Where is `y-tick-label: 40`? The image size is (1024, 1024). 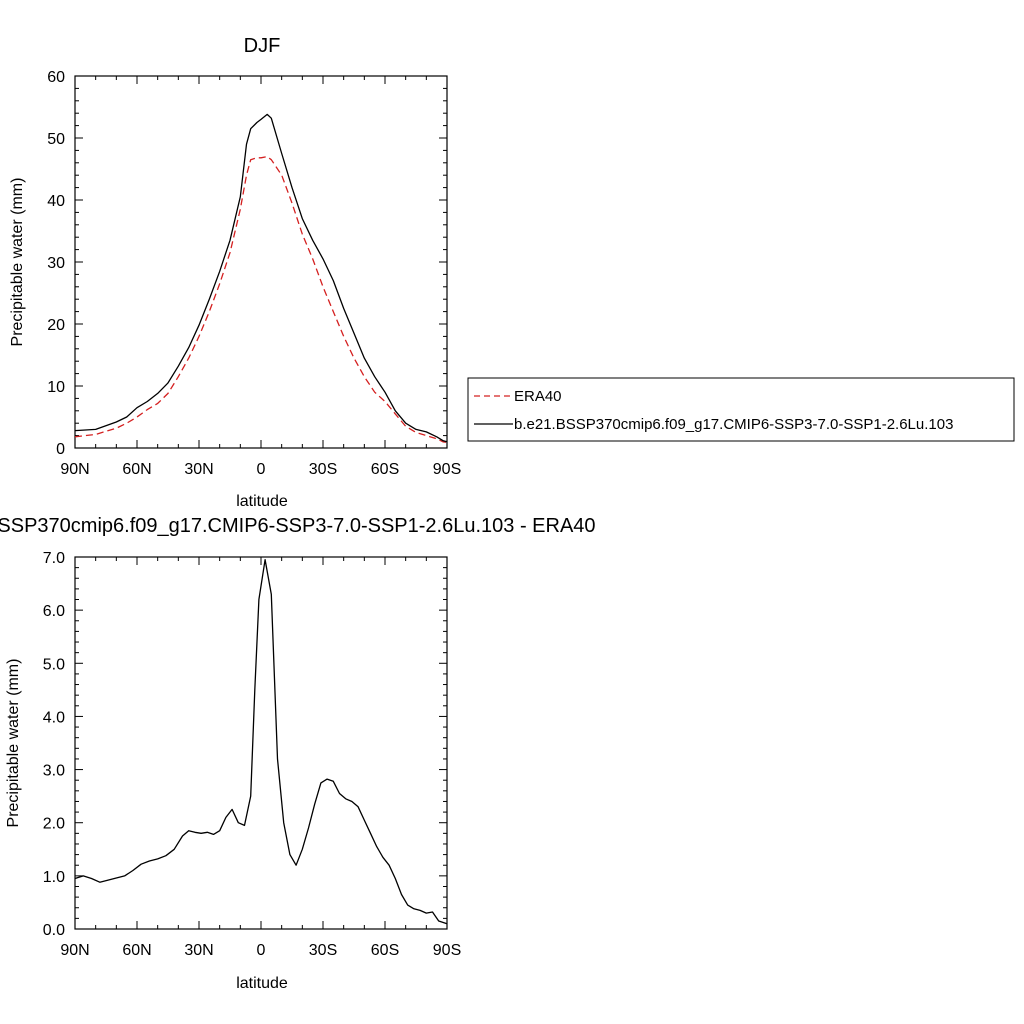 y-tick-label: 40 is located at coordinates (56, 201).